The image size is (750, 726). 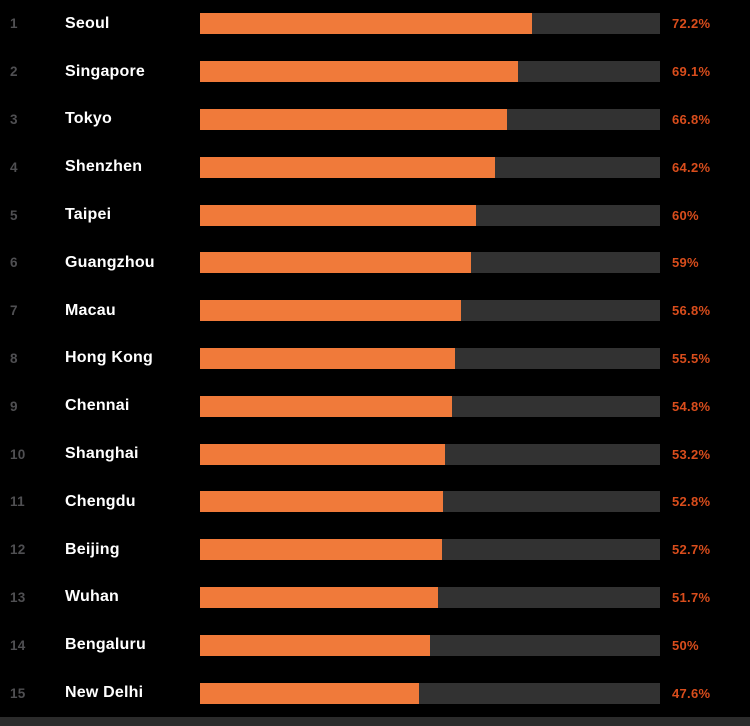 I want to click on percent-label: 55.5%, so click(x=691, y=358).